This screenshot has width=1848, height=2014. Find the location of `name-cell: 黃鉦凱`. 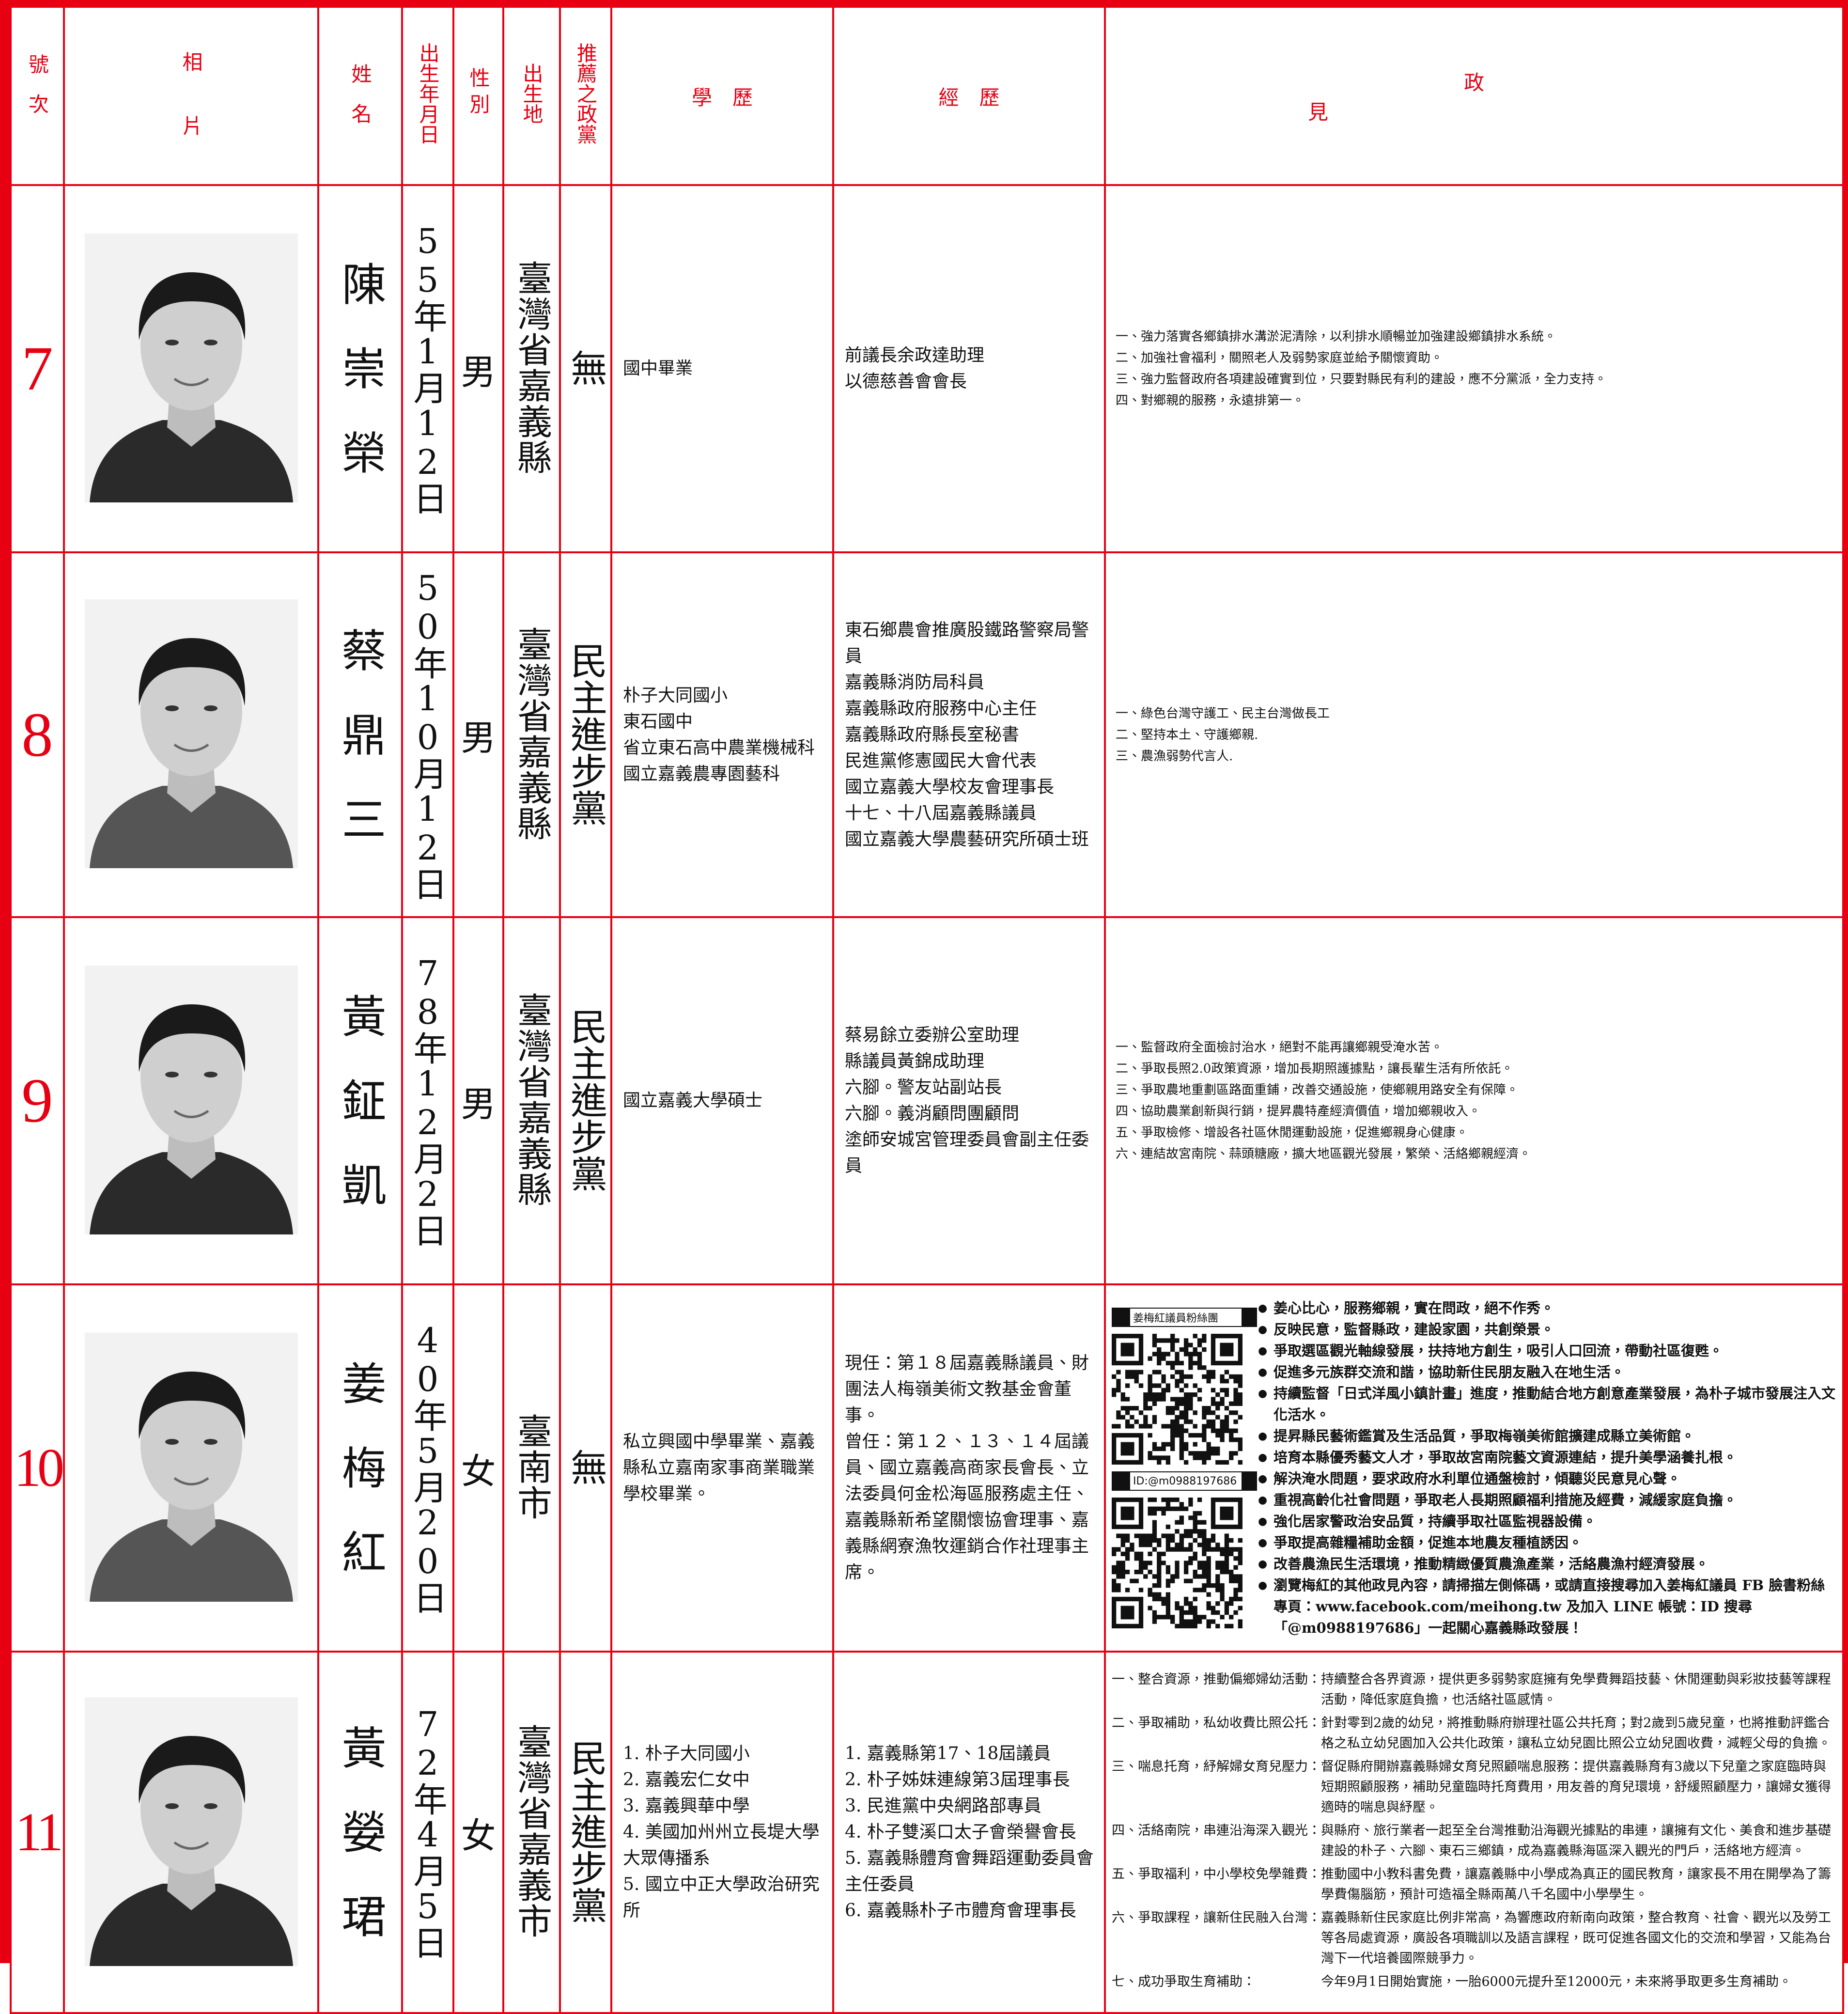

name-cell: 黃鉦凱 is located at coordinates (360, 1100).